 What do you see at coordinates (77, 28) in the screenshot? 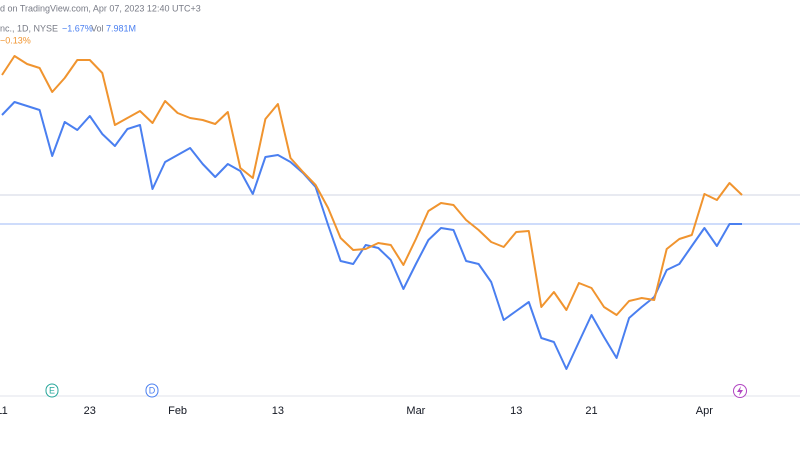
I see `change-text: −1.67%` at bounding box center [77, 28].